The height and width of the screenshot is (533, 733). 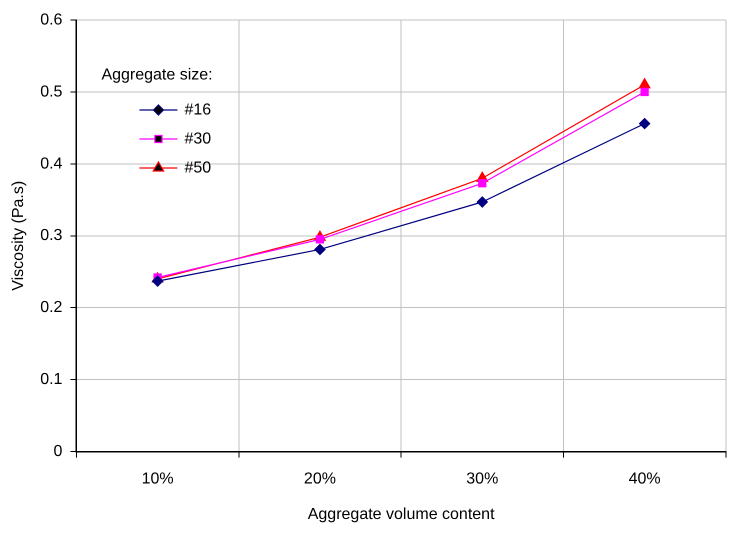 I want to click on y-tick-label: 0.2, so click(x=51, y=307).